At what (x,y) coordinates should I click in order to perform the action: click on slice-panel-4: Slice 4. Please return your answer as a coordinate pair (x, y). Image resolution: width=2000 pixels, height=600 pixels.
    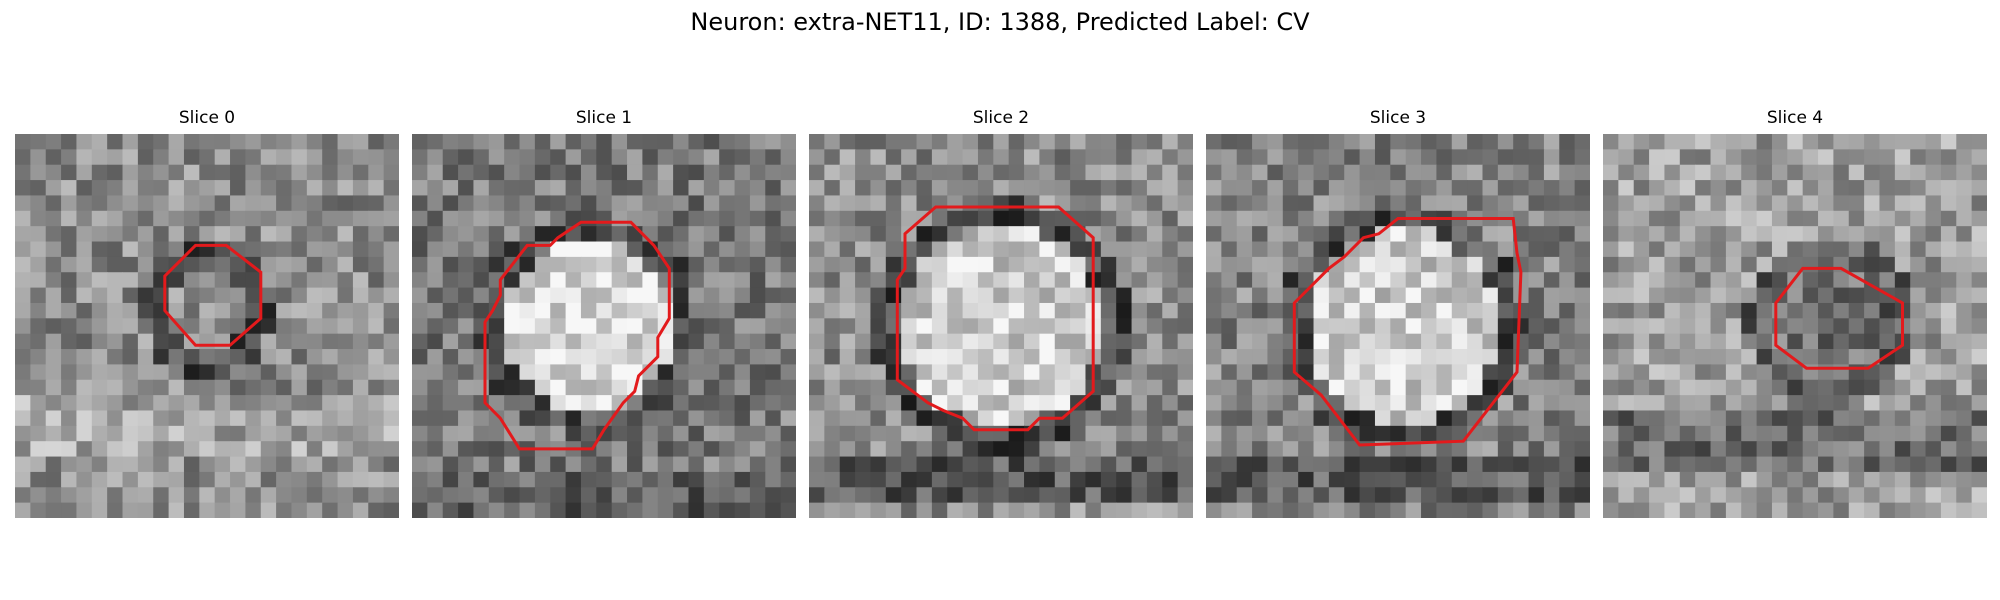
    Looking at the image, I should click on (1795, 313).